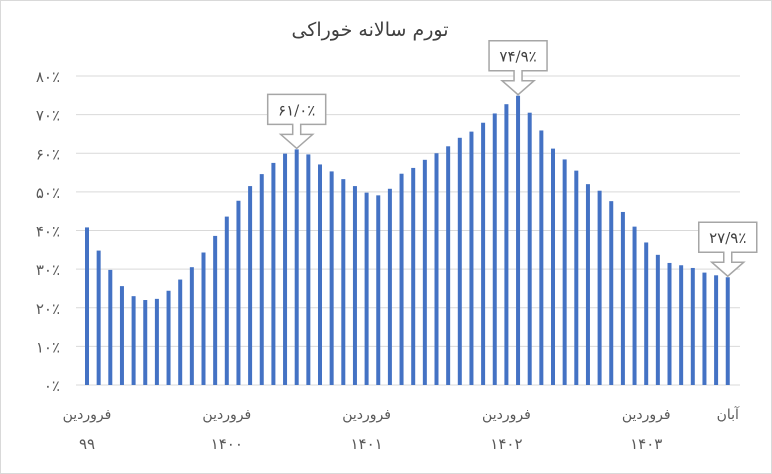 The image size is (772, 474). Describe the element at coordinates (87, 444) in the screenshot. I see `x-tick-label-year: ۹۹` at that location.